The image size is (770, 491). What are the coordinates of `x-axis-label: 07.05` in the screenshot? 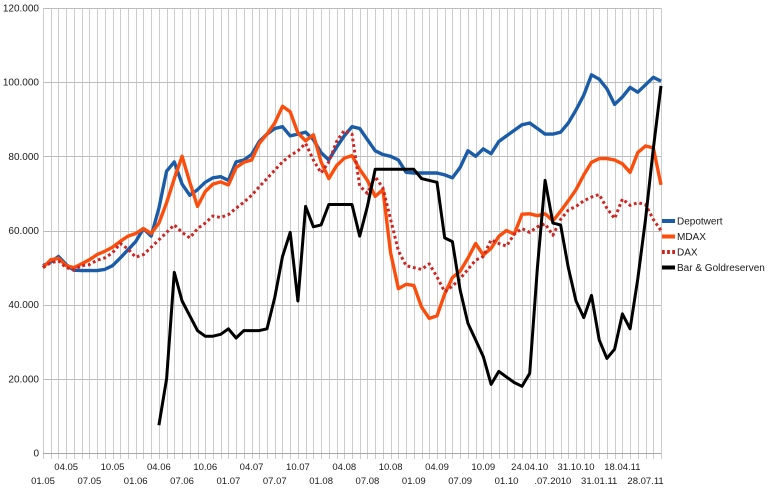 It's located at (89, 481).